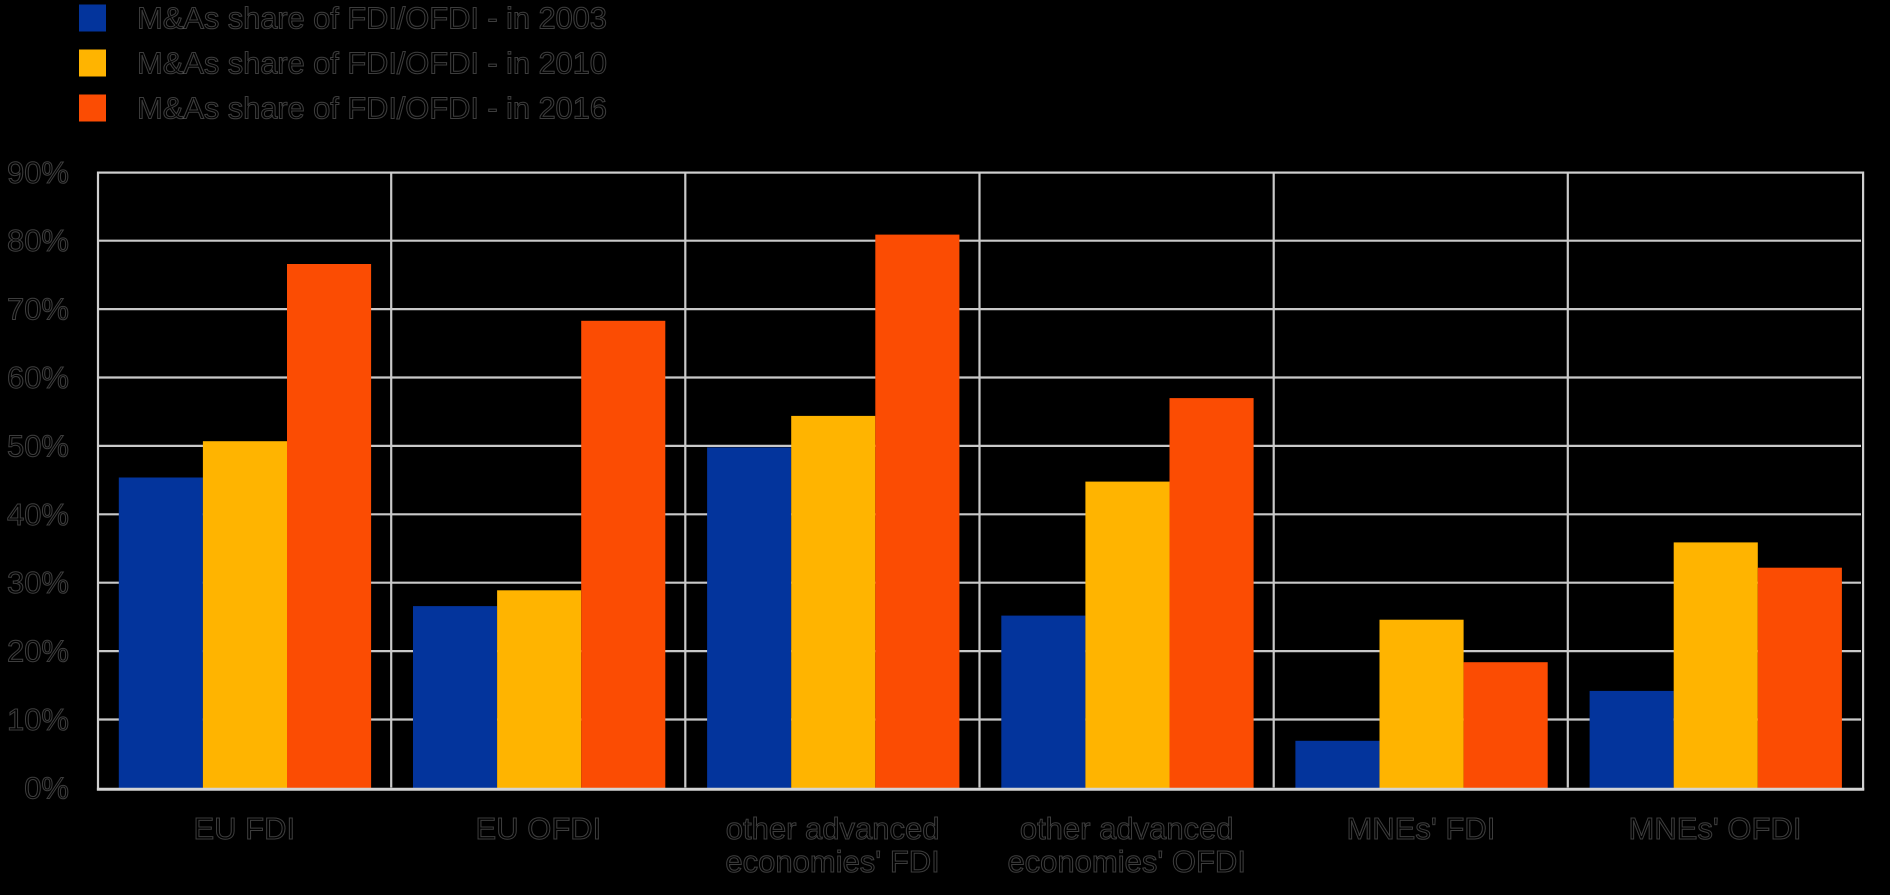 The height and width of the screenshot is (895, 1890). Describe the element at coordinates (38, 377) in the screenshot. I see `svg-text: 60%` at that location.